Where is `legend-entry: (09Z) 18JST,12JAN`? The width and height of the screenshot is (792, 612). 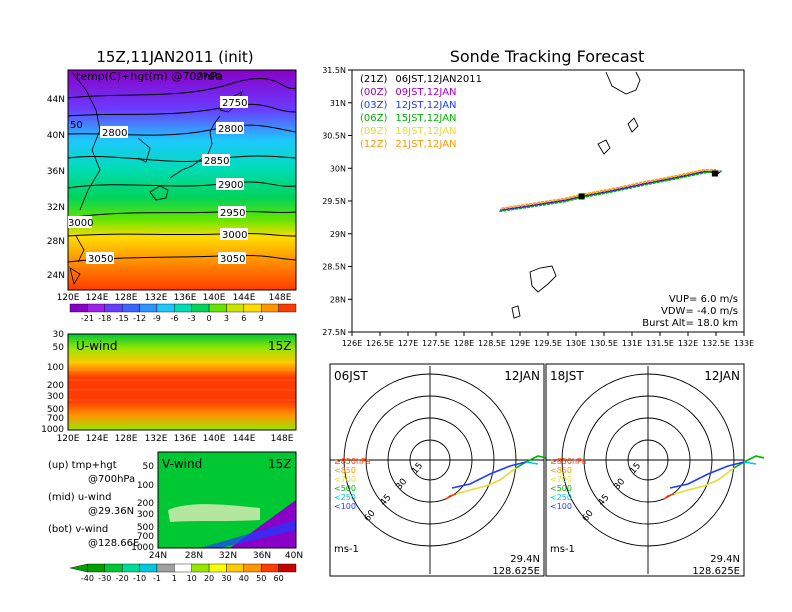
legend-entry: (09Z) 18JST,12JAN is located at coordinates (408, 131).